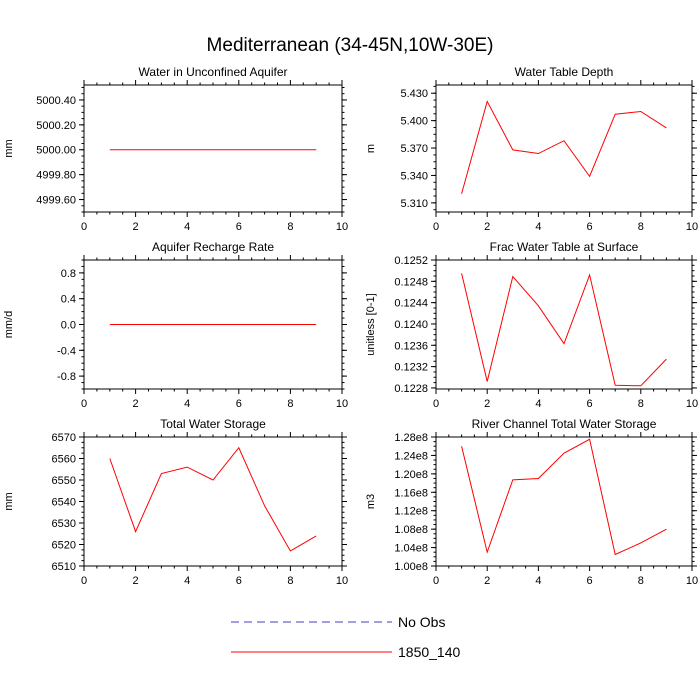 The image size is (700, 700). Describe the element at coordinates (414, 176) in the screenshot. I see `y-tick-label: 5.340` at that location.